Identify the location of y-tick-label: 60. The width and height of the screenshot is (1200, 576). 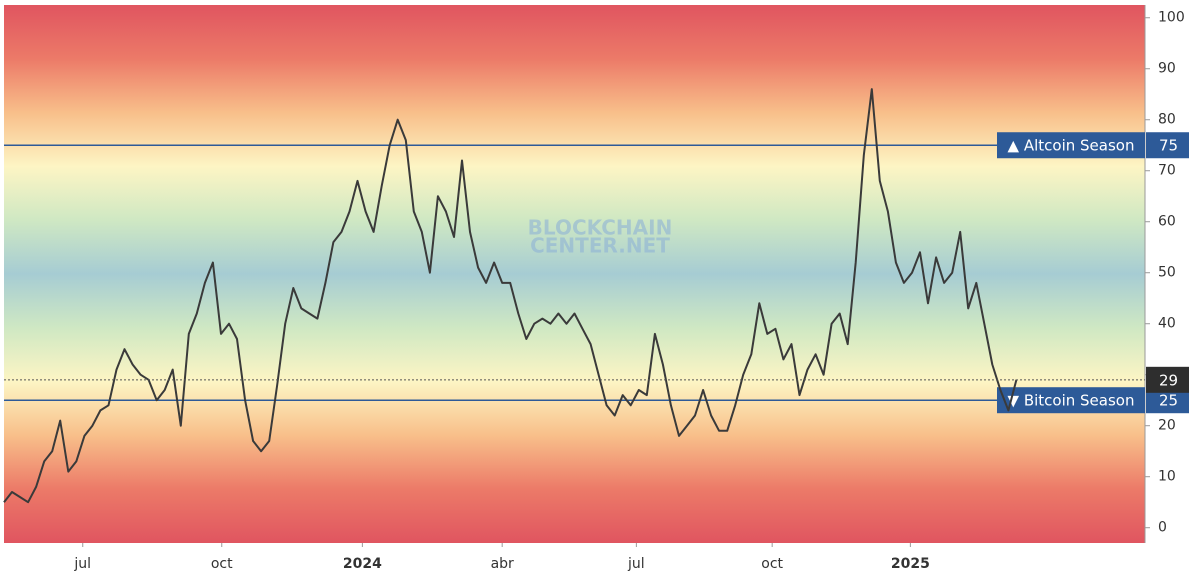
(1167, 222).